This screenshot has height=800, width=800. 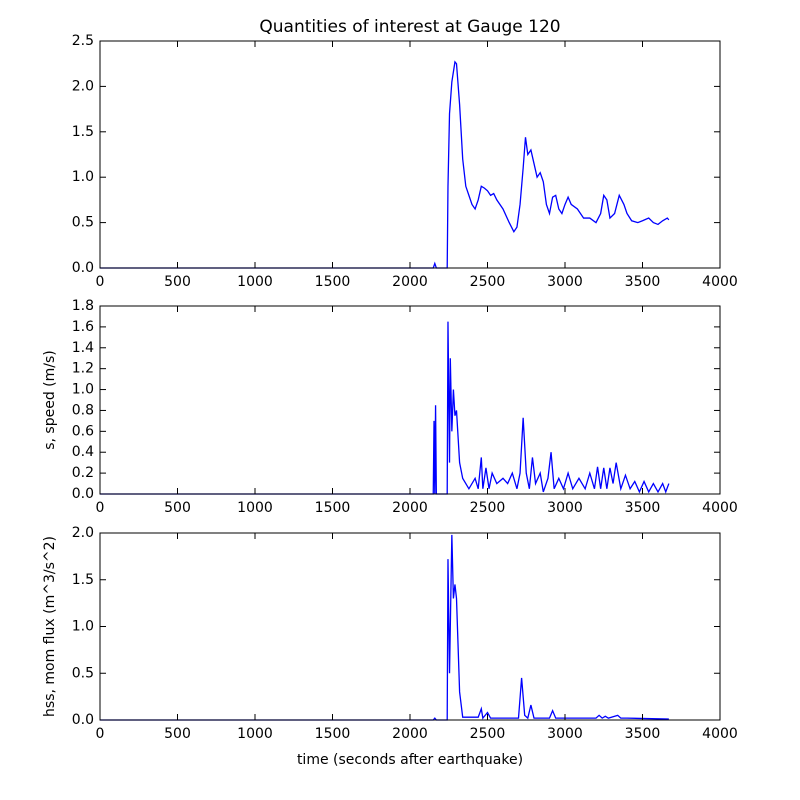 I want to click on y-tick-label: 0.4, so click(x=83, y=452).